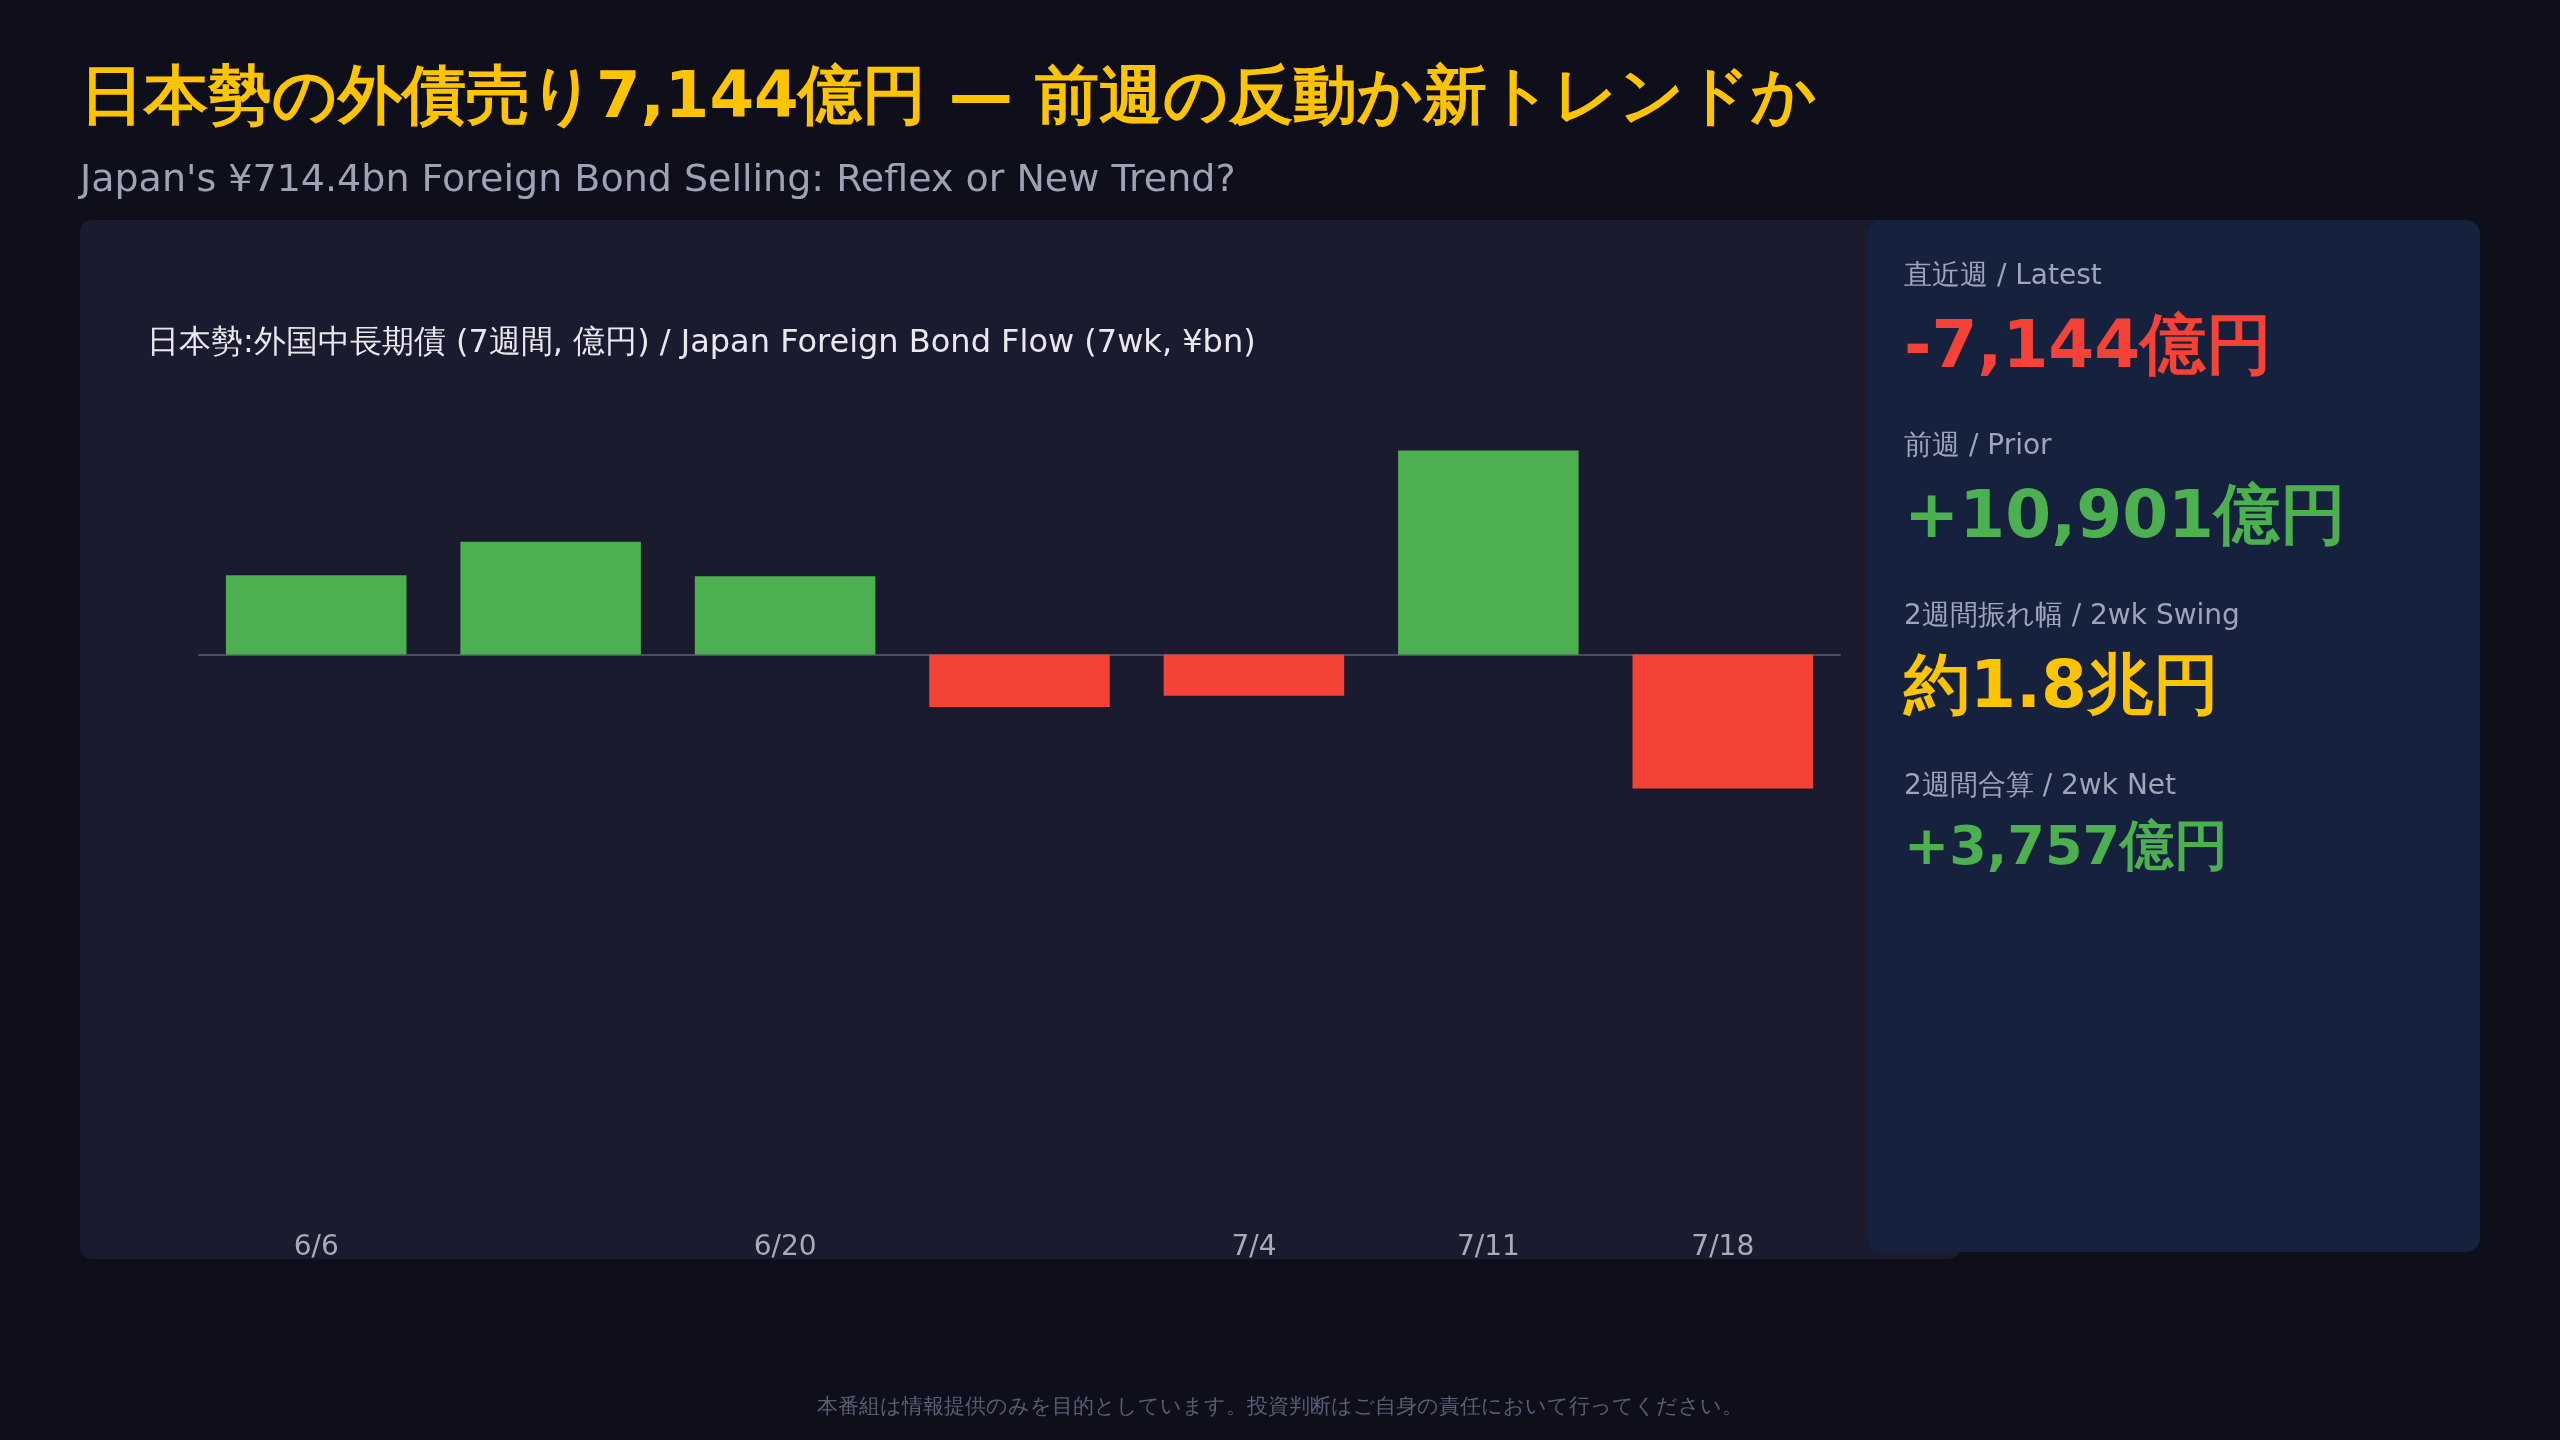  Describe the element at coordinates (1488, 1245) in the screenshot. I see `x-tick-label: 7/11` at that location.